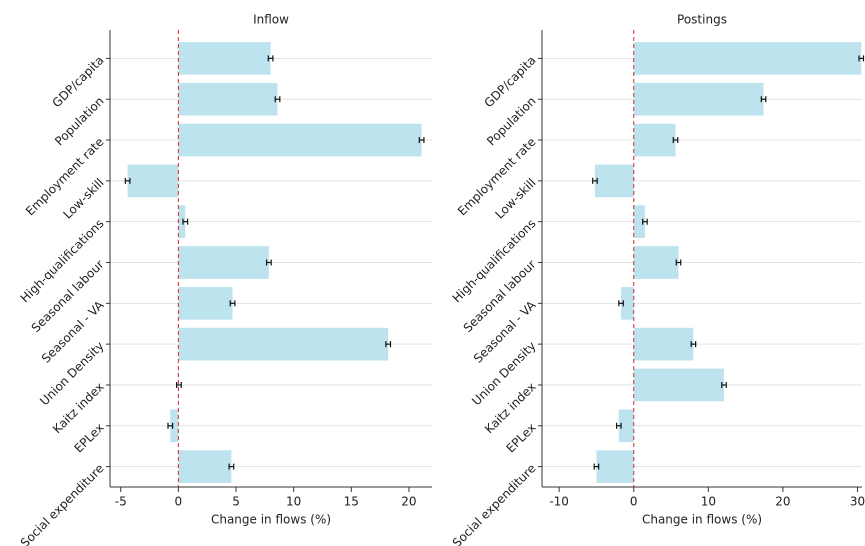  What do you see at coordinates (236, 502) in the screenshot?
I see `x-tick-label: 5` at bounding box center [236, 502].